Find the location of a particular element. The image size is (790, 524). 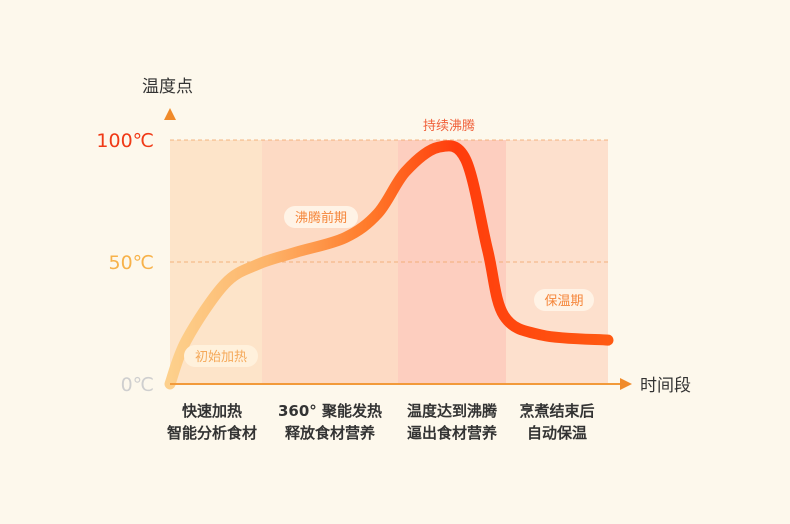

y-axis-arrow-icon is located at coordinates (170, 114).